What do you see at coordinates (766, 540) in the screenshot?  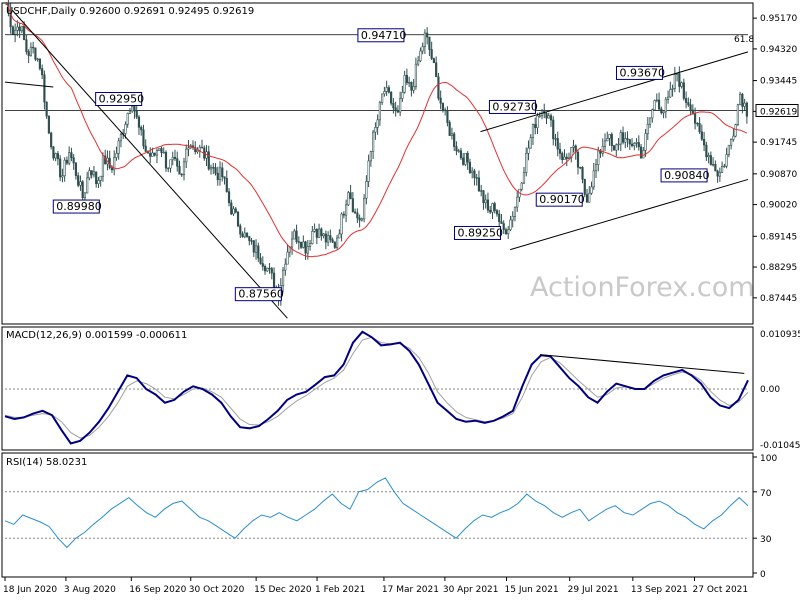 I see `rsi-tick-label: 30` at bounding box center [766, 540].